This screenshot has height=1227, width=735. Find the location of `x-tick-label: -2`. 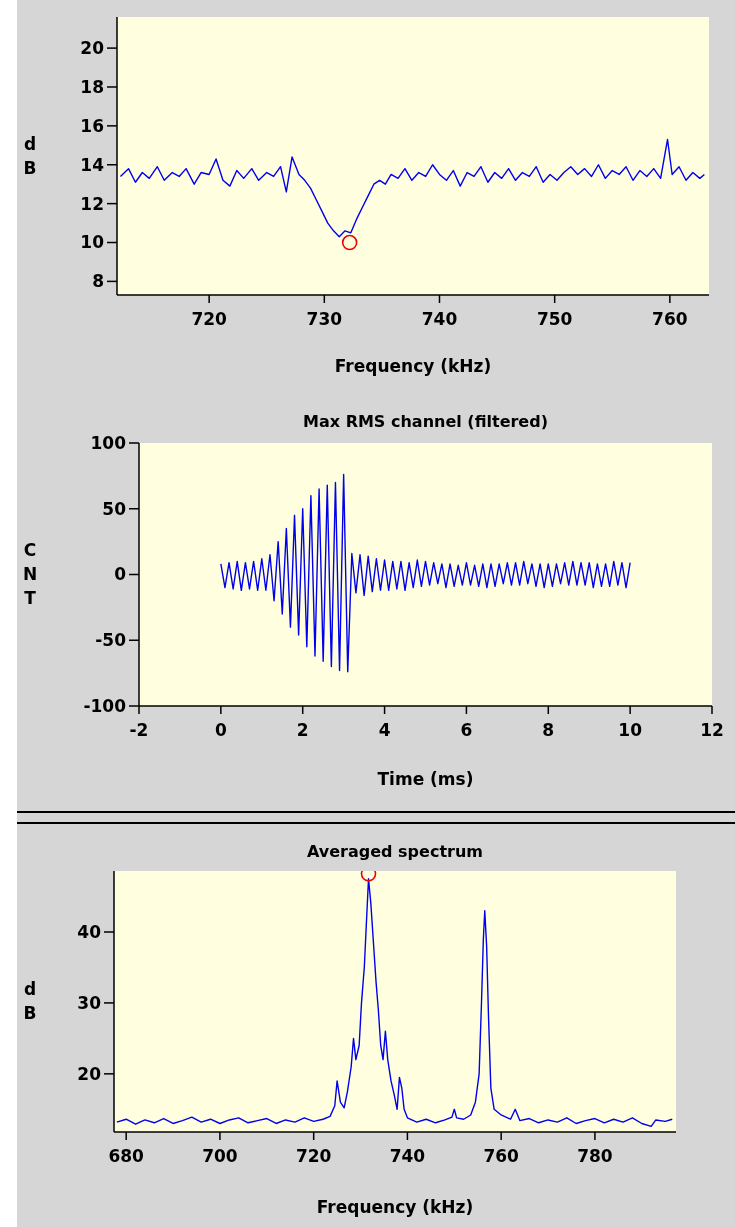

x-tick-label: -2 is located at coordinates (139, 730).